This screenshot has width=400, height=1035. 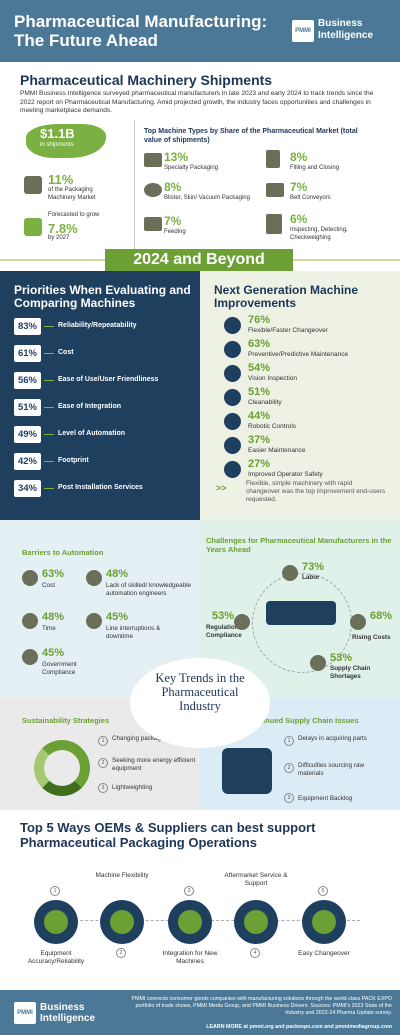 I want to click on gear-changeover-icon, so click(x=324, y=922).